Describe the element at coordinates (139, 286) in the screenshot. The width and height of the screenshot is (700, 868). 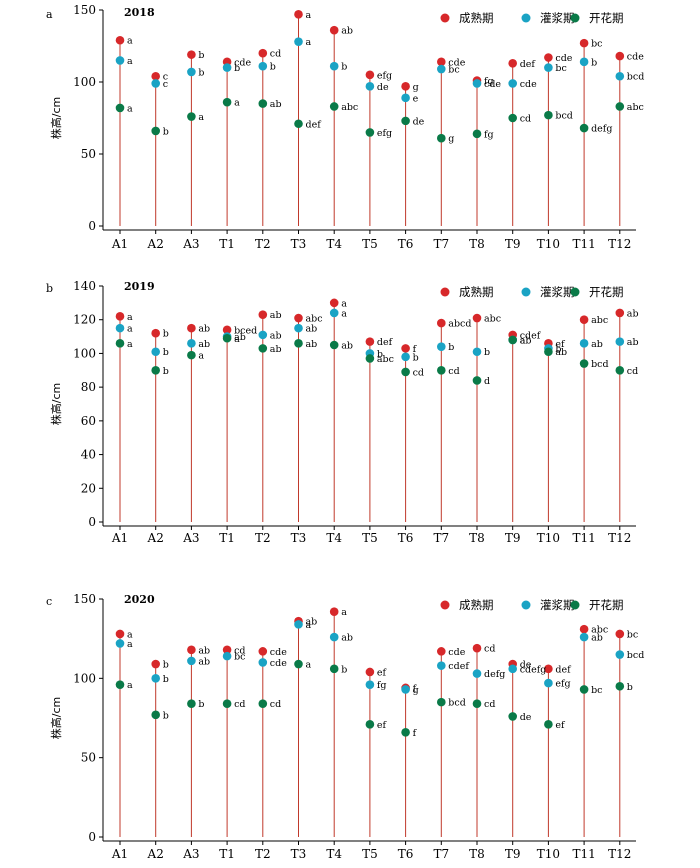
I see `panel-year: 2019` at that location.